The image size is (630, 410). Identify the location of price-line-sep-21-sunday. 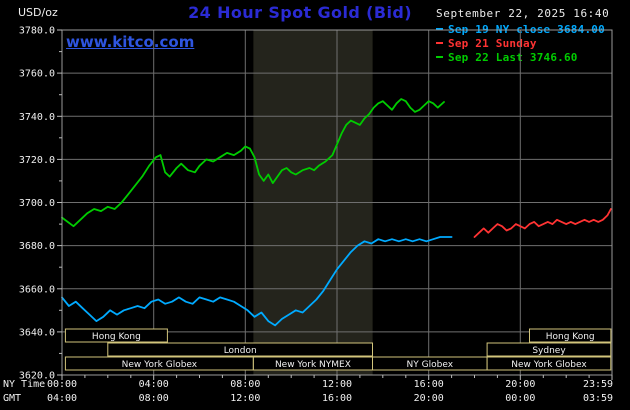
(542, 223).